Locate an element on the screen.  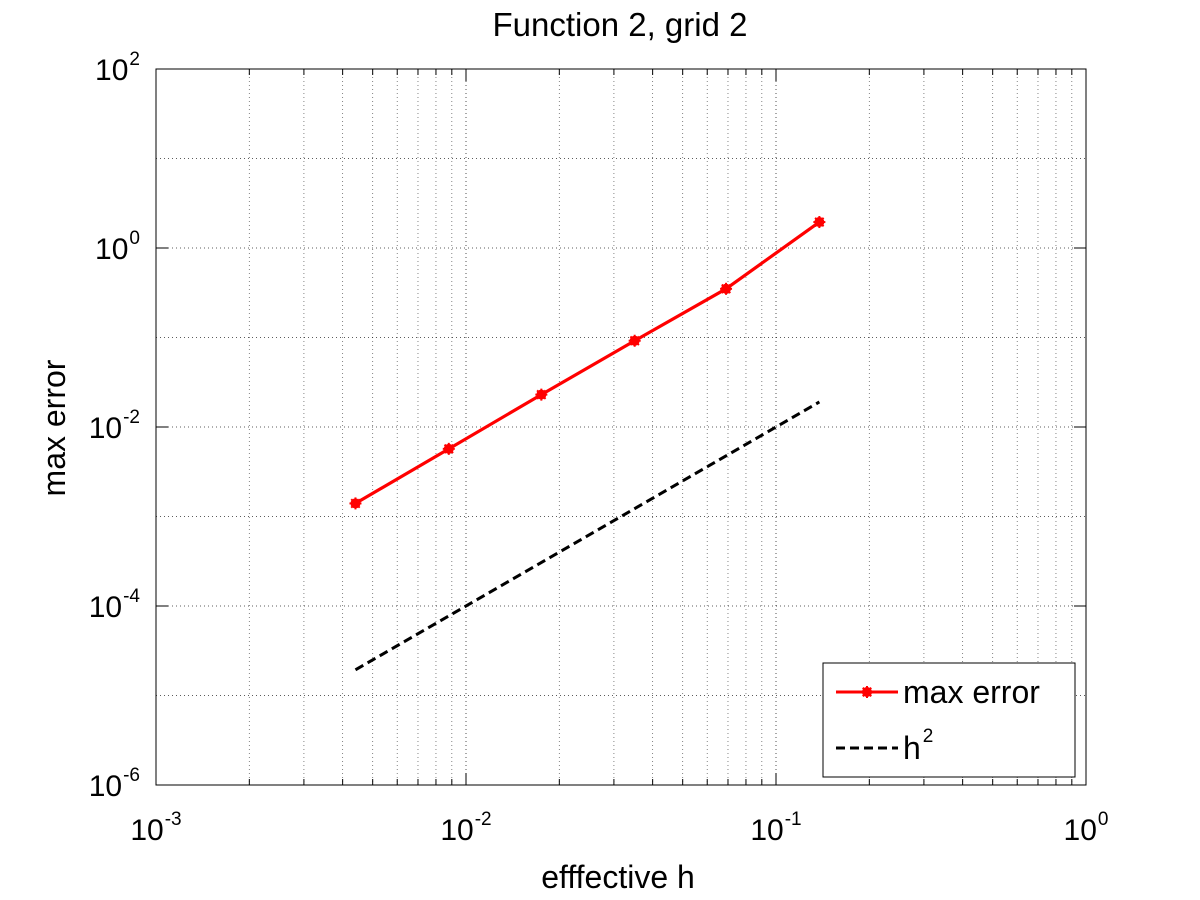
chart-title: Function 2, grid 2 is located at coordinates (620, 24).